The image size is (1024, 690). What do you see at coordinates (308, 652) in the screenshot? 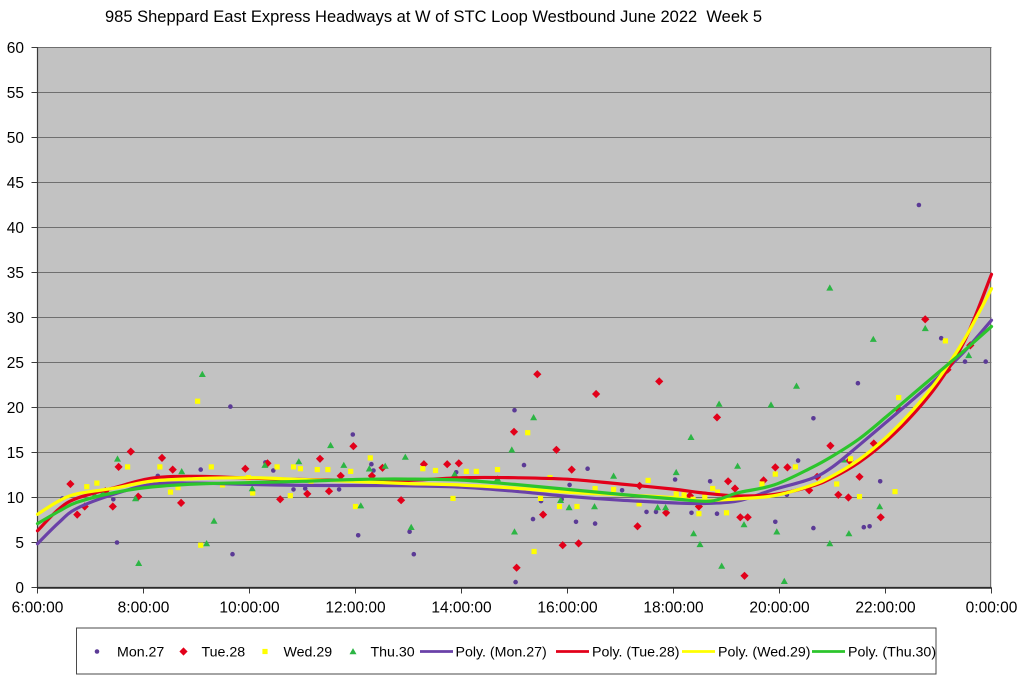
I see `svg-text: Wed.29` at bounding box center [308, 652].